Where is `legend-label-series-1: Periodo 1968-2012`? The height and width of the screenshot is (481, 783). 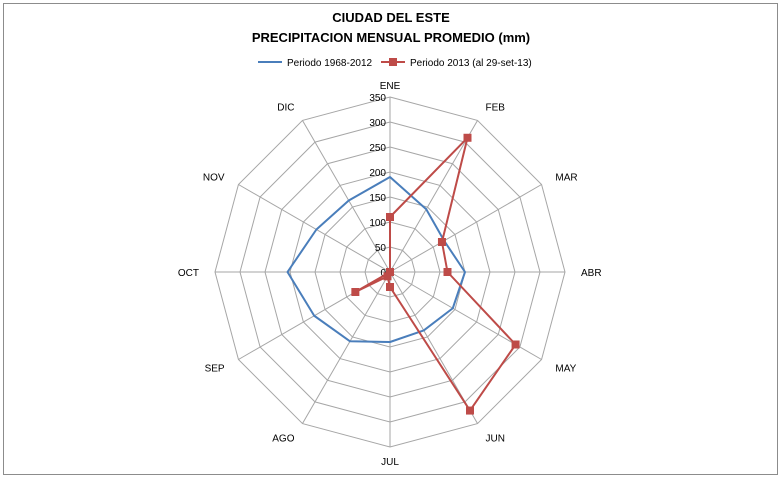
legend-label-series-1: Periodo 1968-2012 is located at coordinates (330, 63).